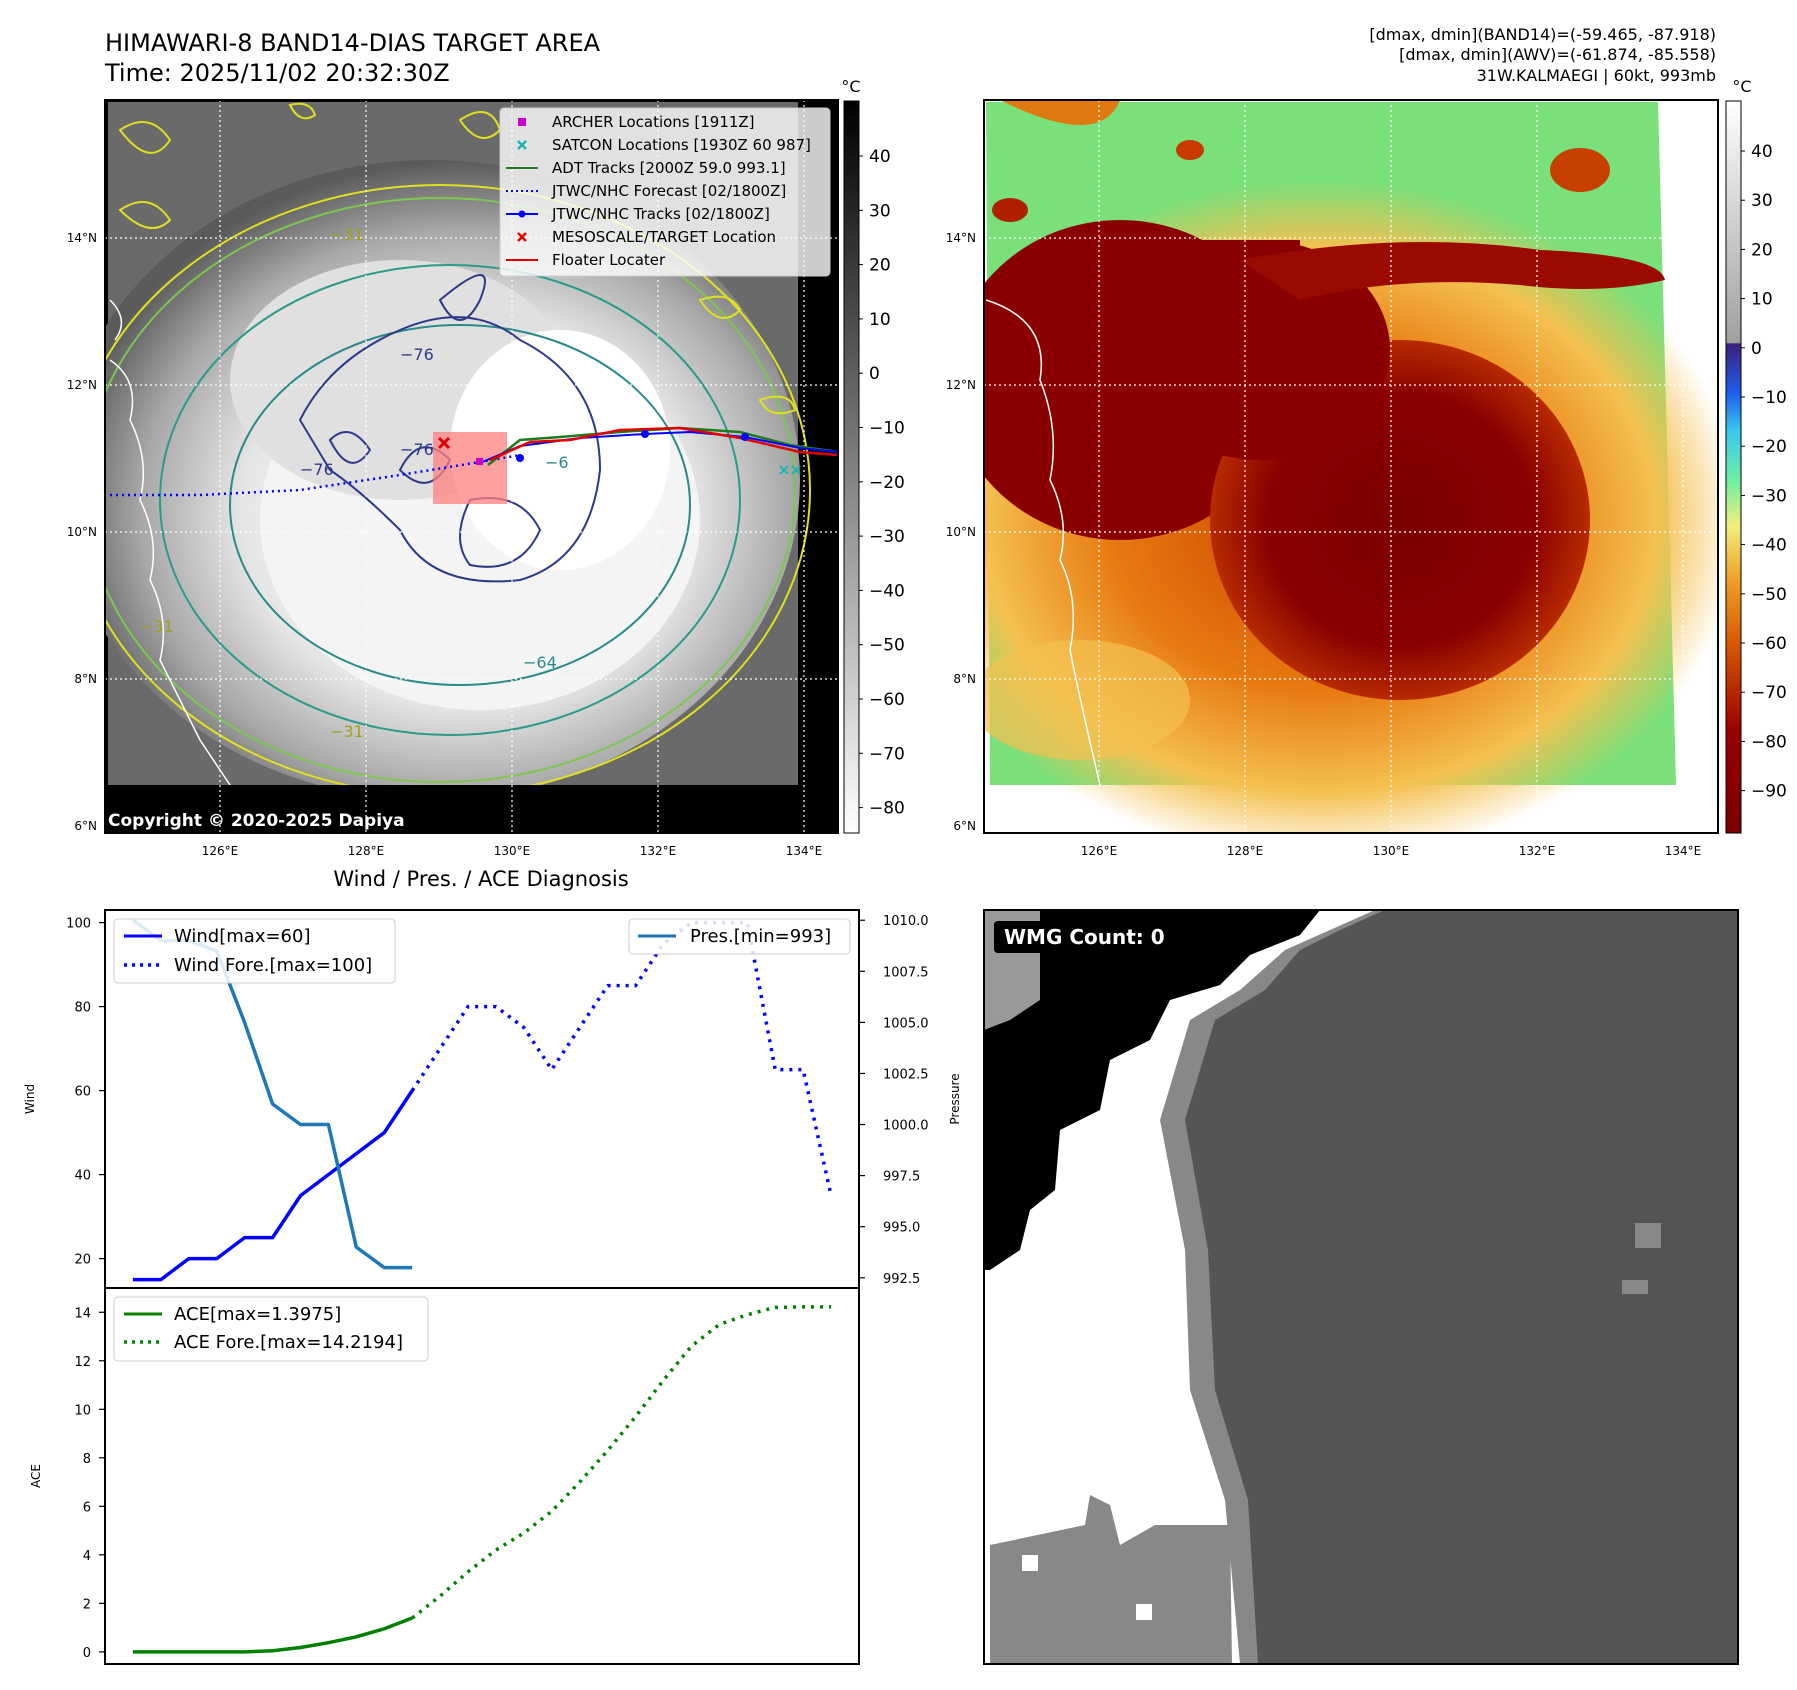  Describe the element at coordinates (1741, 86) in the screenshot. I see `color-colorbar-unit: °C` at that location.